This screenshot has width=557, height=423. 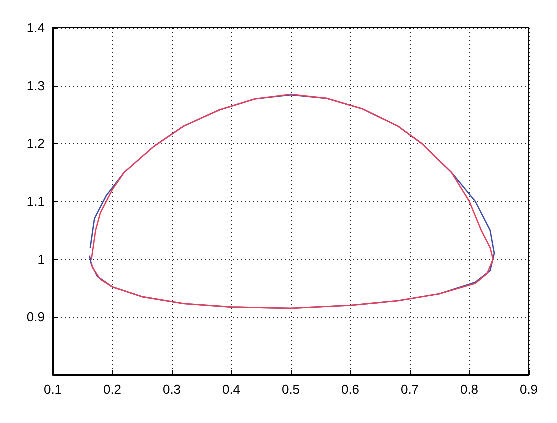 What do you see at coordinates (53, 389) in the screenshot?
I see `x-tick-label: 0.1` at bounding box center [53, 389].